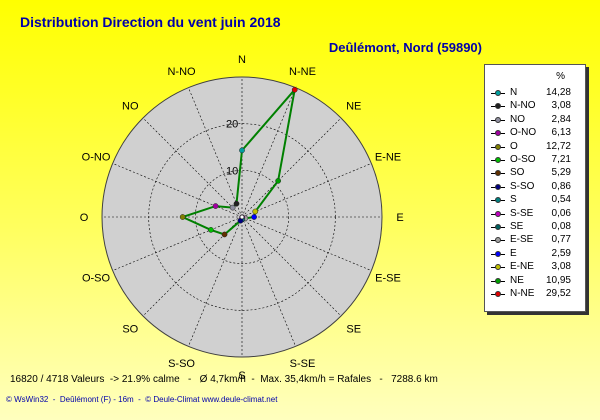  What do you see at coordinates (558, 293) in the screenshot?
I see `legend-value: 29,52` at bounding box center [558, 293].